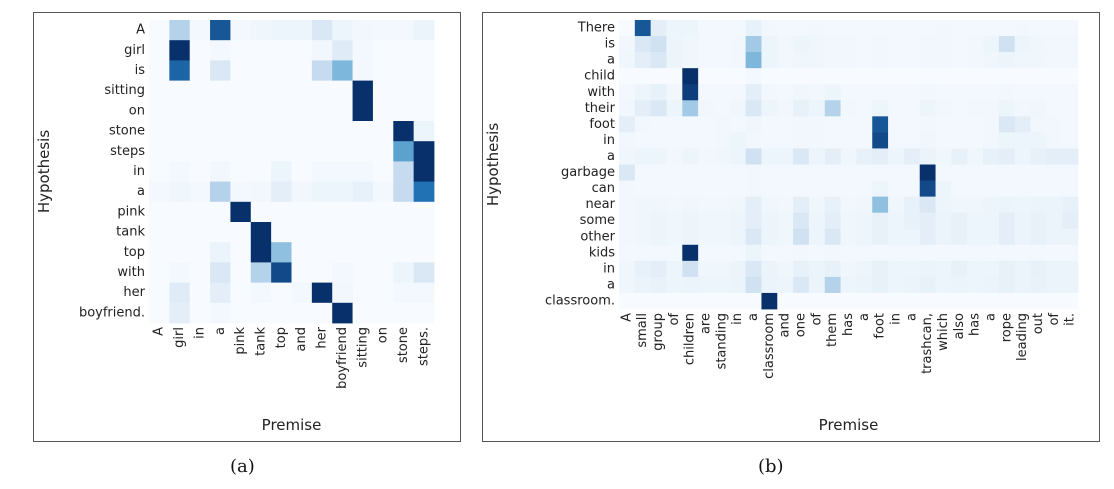 This screenshot has width=1114, height=489. I want to click on y-tick-label: kids, so click(602, 252).